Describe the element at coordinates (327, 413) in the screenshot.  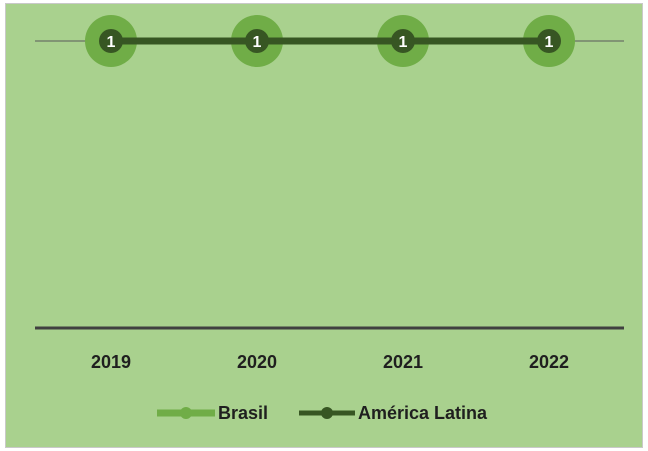
I see `legend-america-latina-marker` at that location.